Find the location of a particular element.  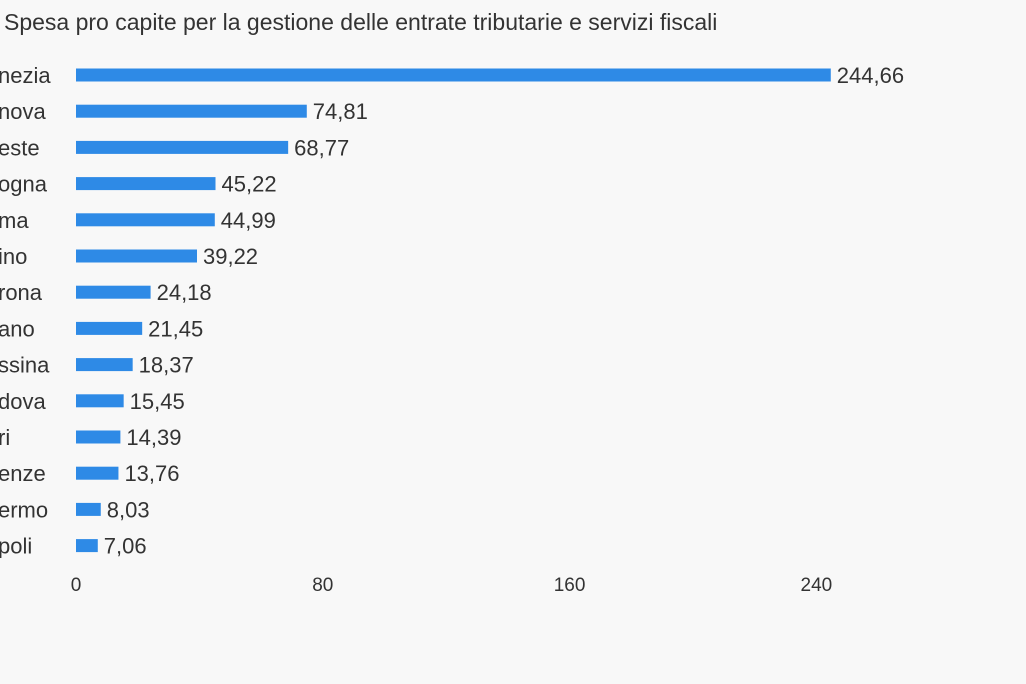

category-label: ano is located at coordinates (17, 328).